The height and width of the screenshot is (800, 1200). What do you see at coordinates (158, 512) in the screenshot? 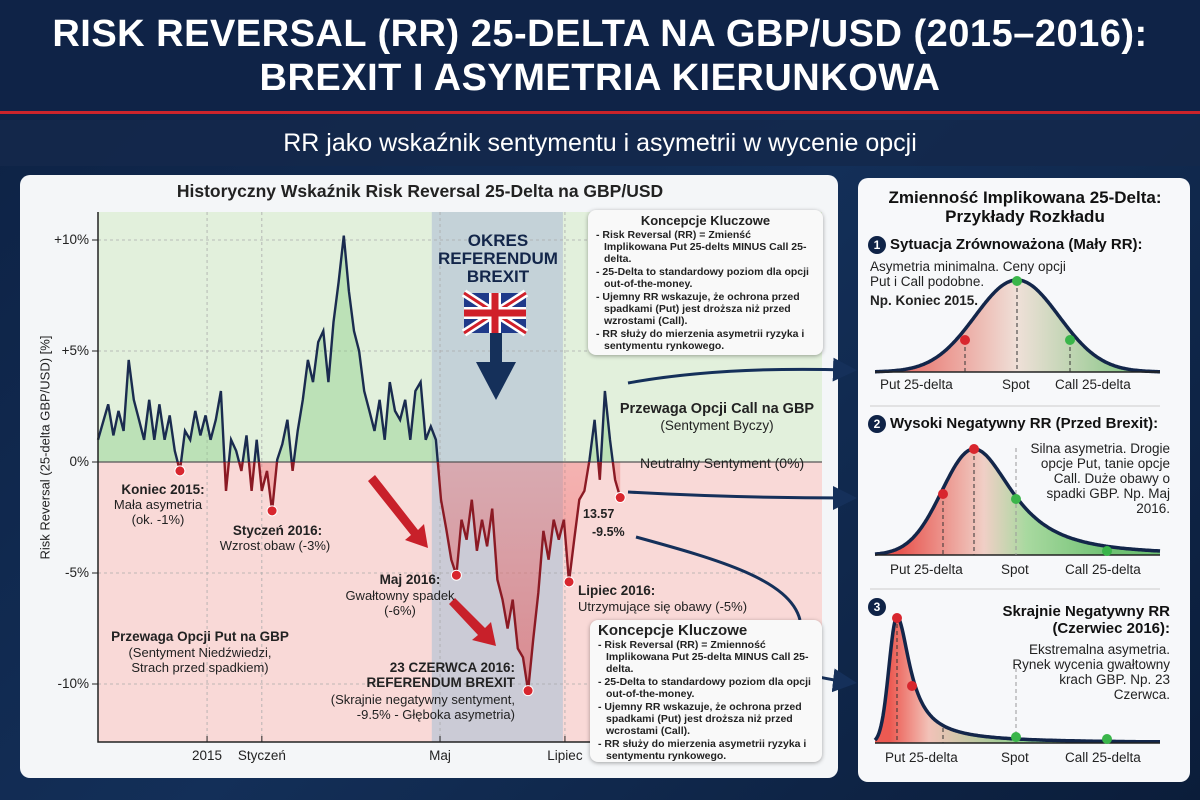
I see `koniec-2015-sub: Mała asymetria (ok. -1%)` at bounding box center [158, 512].